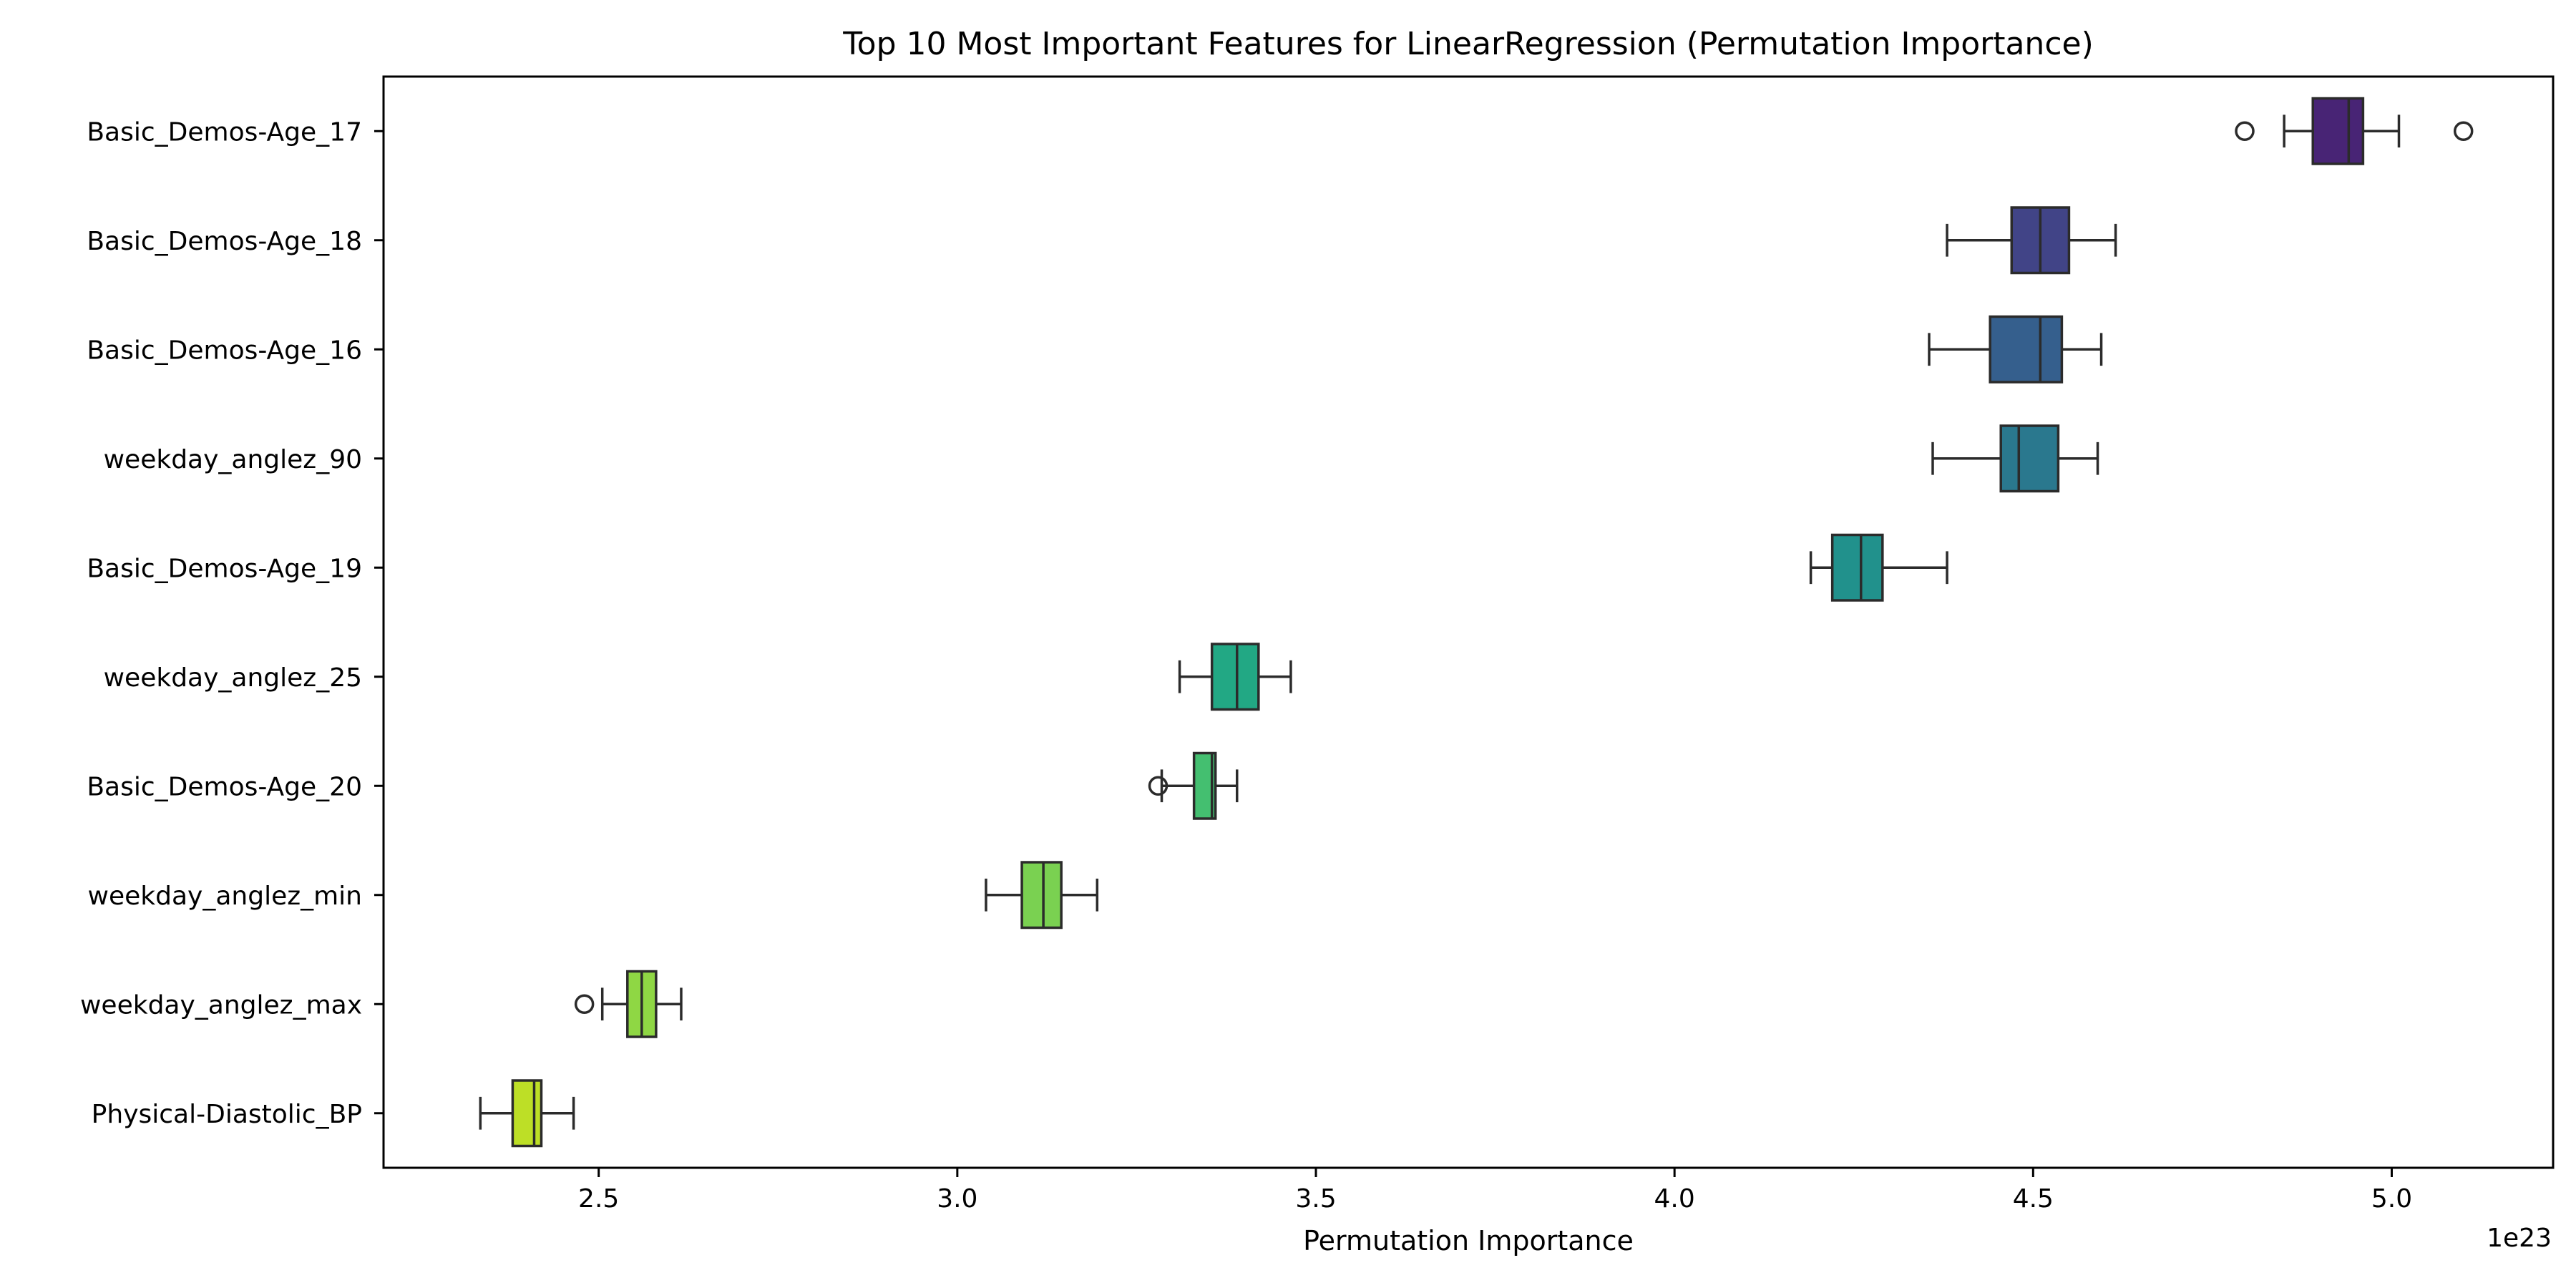  Describe the element at coordinates (1315, 1199) in the screenshot. I see `x-tick-label: 3.5` at that location.